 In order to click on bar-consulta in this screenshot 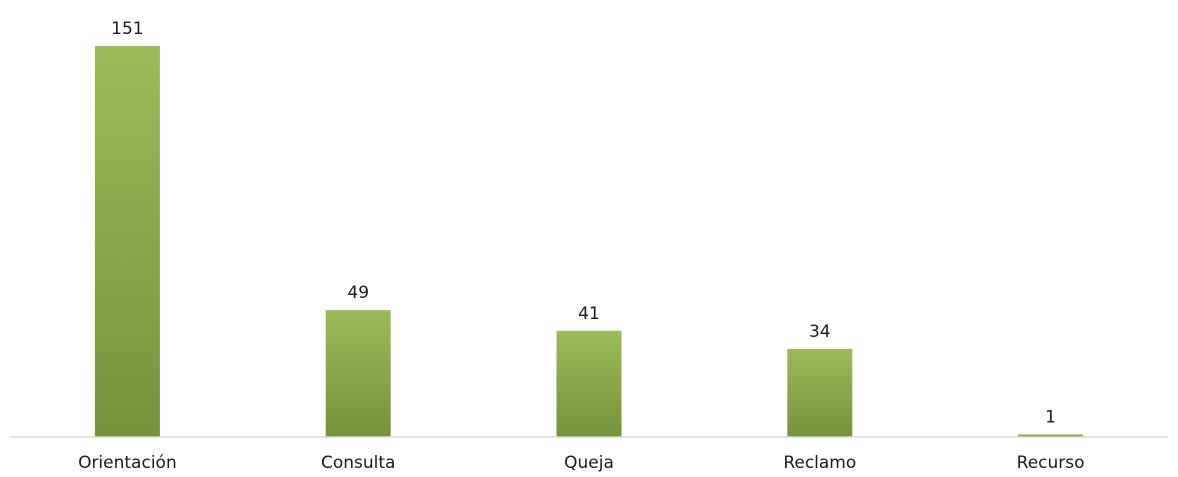, I will do `click(358, 373)`.